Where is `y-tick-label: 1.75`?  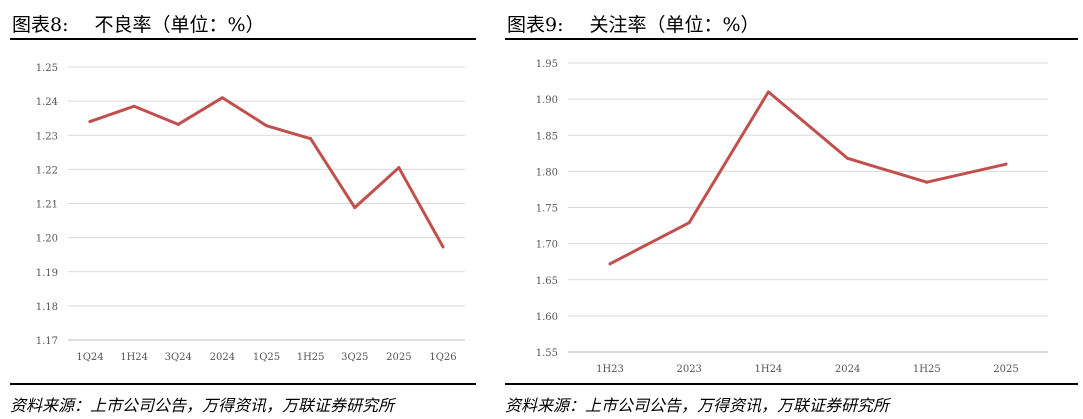
y-tick-label: 1.75 is located at coordinates (547, 209).